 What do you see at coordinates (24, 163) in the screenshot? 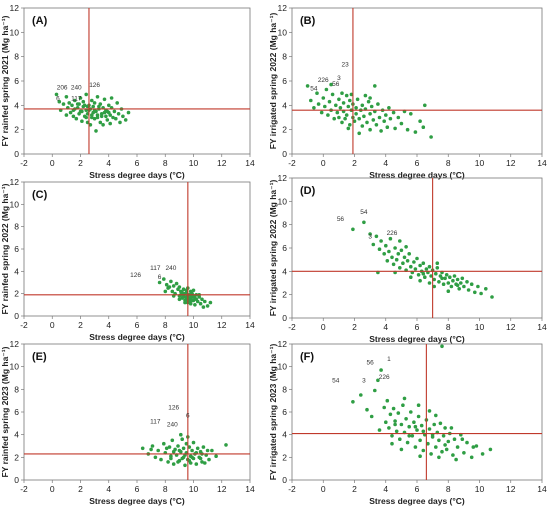
I see `panel-a-x-tick-label: -2` at bounding box center [24, 163].